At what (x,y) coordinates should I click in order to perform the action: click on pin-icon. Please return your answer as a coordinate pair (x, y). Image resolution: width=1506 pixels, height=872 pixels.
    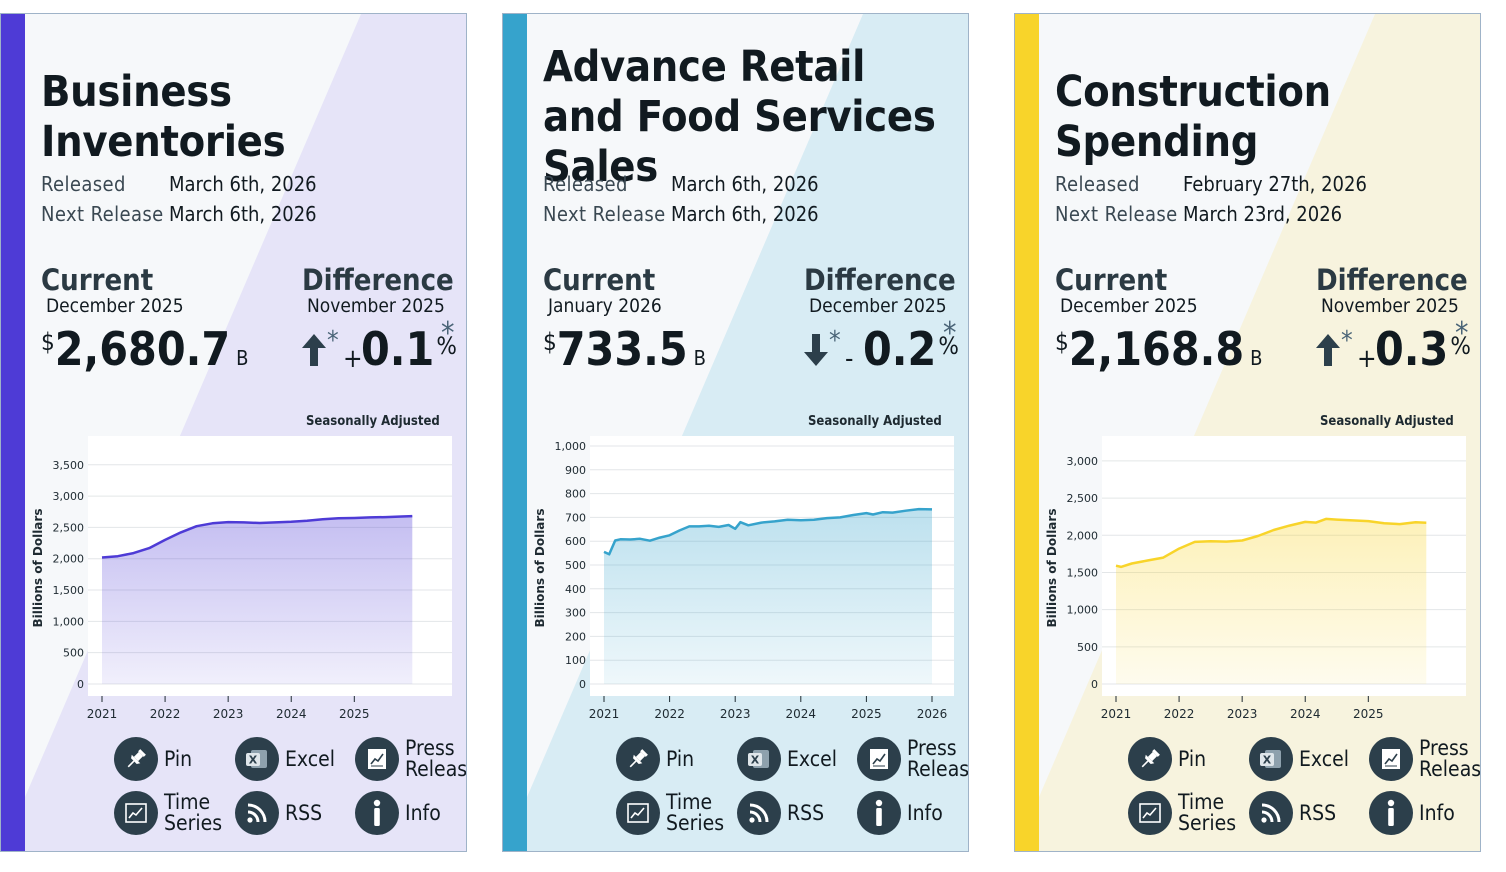
    Looking at the image, I should click on (136, 759).